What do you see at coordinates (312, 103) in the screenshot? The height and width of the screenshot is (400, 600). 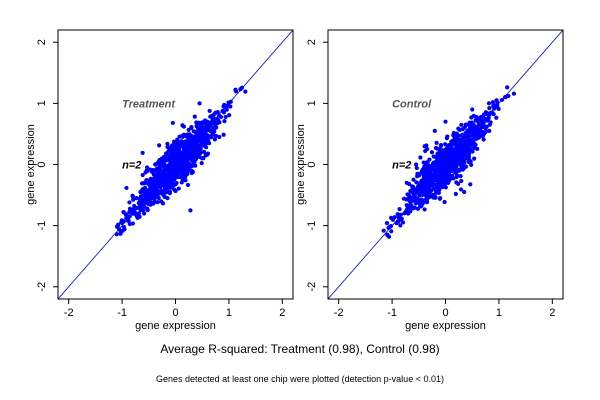 I see `right-y-tick-label: 1` at bounding box center [312, 103].